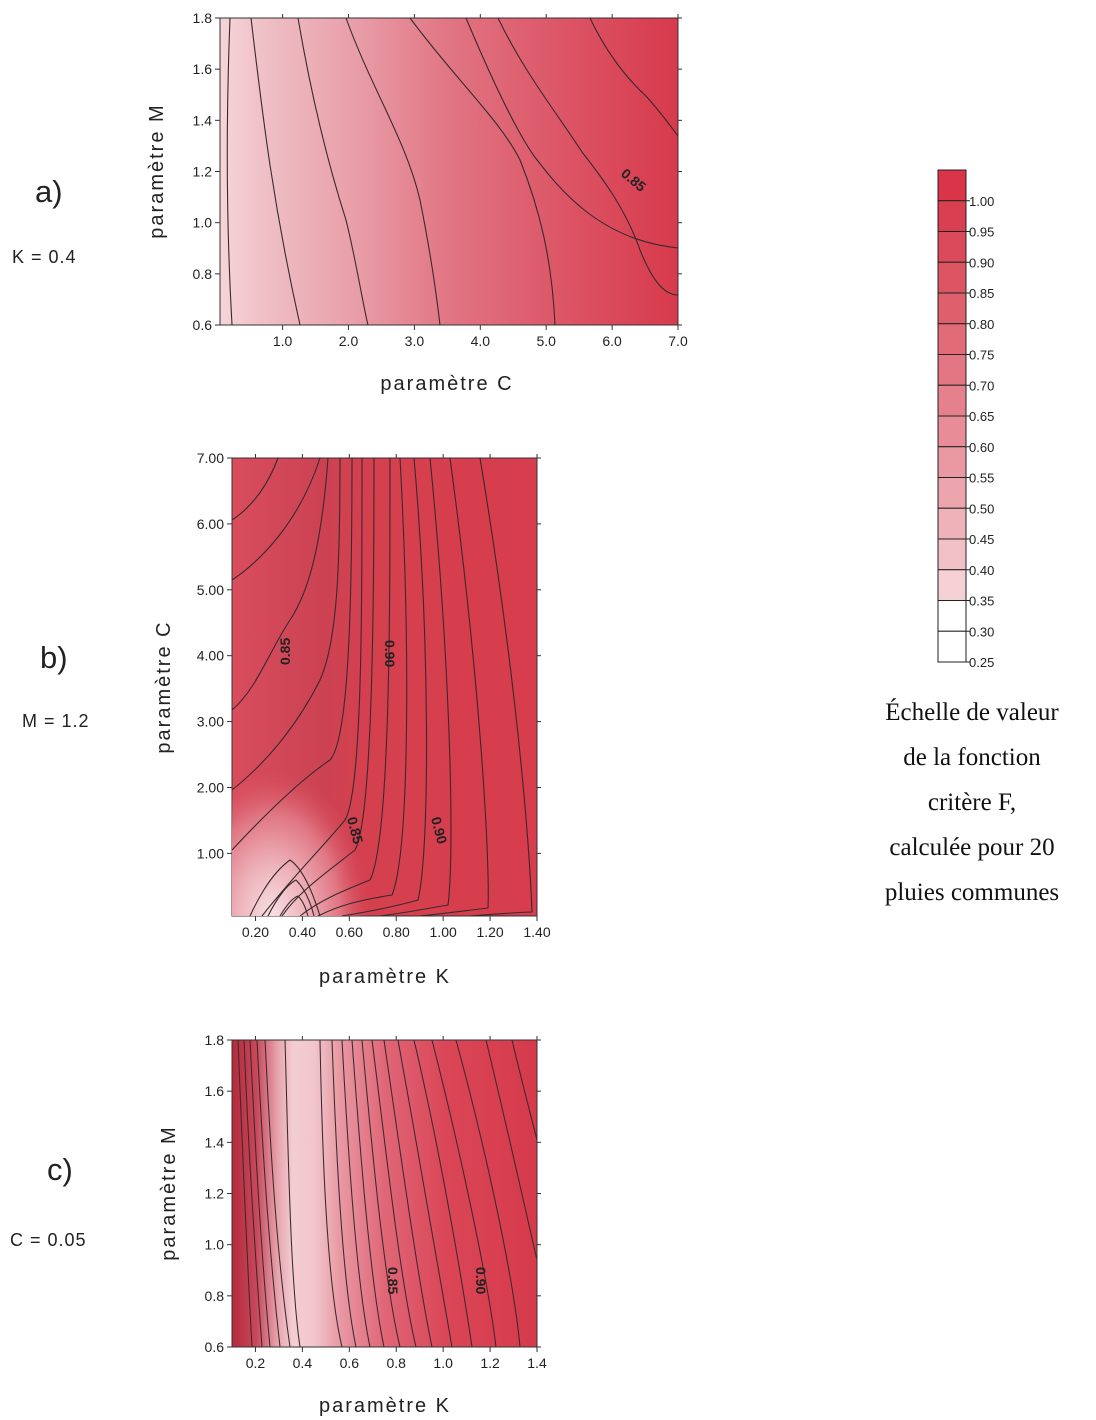 The width and height of the screenshot is (1096, 1420). What do you see at coordinates (972, 847) in the screenshot?
I see `caption-line-3: calculée pour 20` at bounding box center [972, 847].